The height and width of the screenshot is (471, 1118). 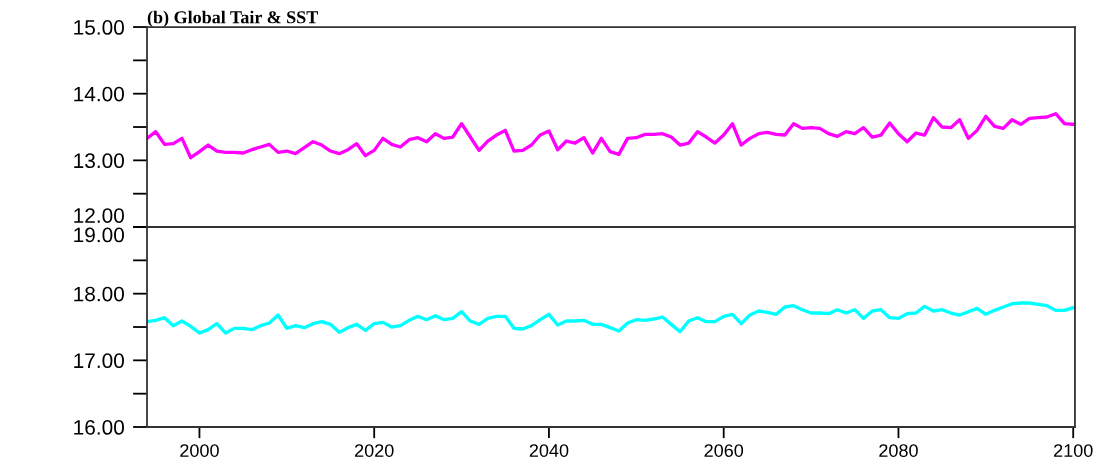 What do you see at coordinates (199, 450) in the screenshot?
I see `x-tick-label: 2000` at bounding box center [199, 450].